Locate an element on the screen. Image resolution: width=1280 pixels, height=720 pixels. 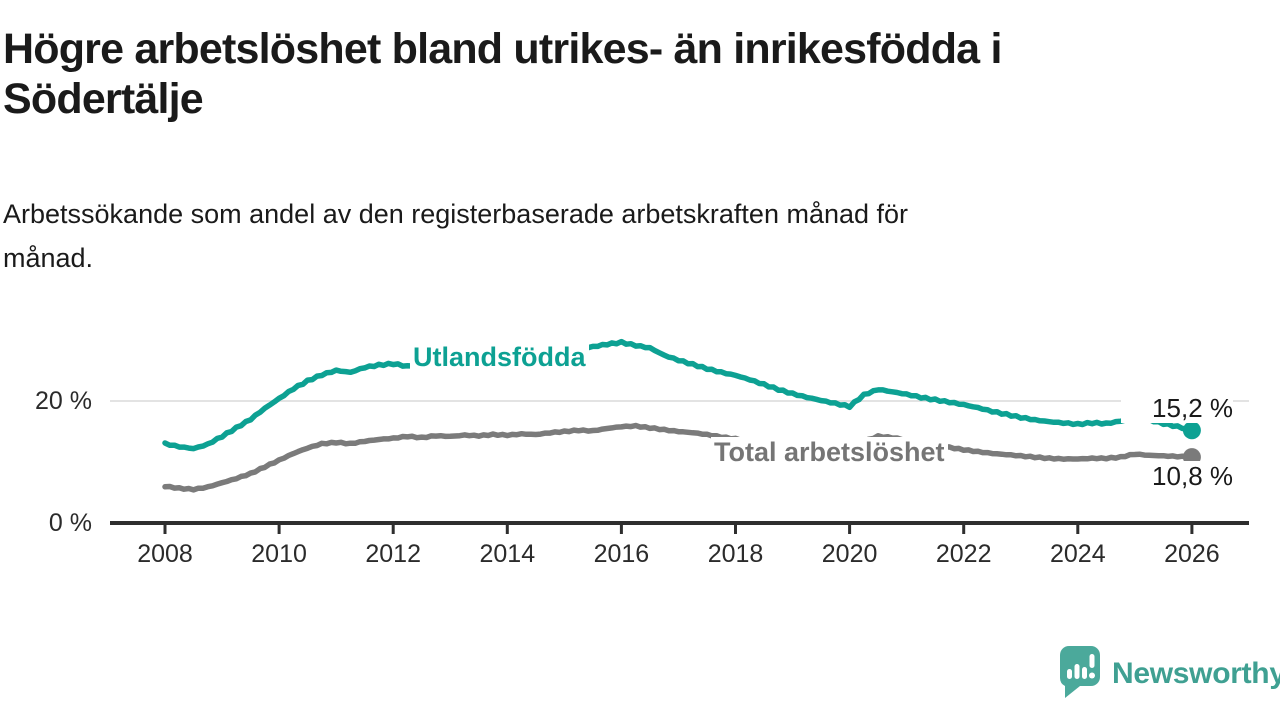
newsworthy-wordmark: Newsworthy is located at coordinates (1196, 673).